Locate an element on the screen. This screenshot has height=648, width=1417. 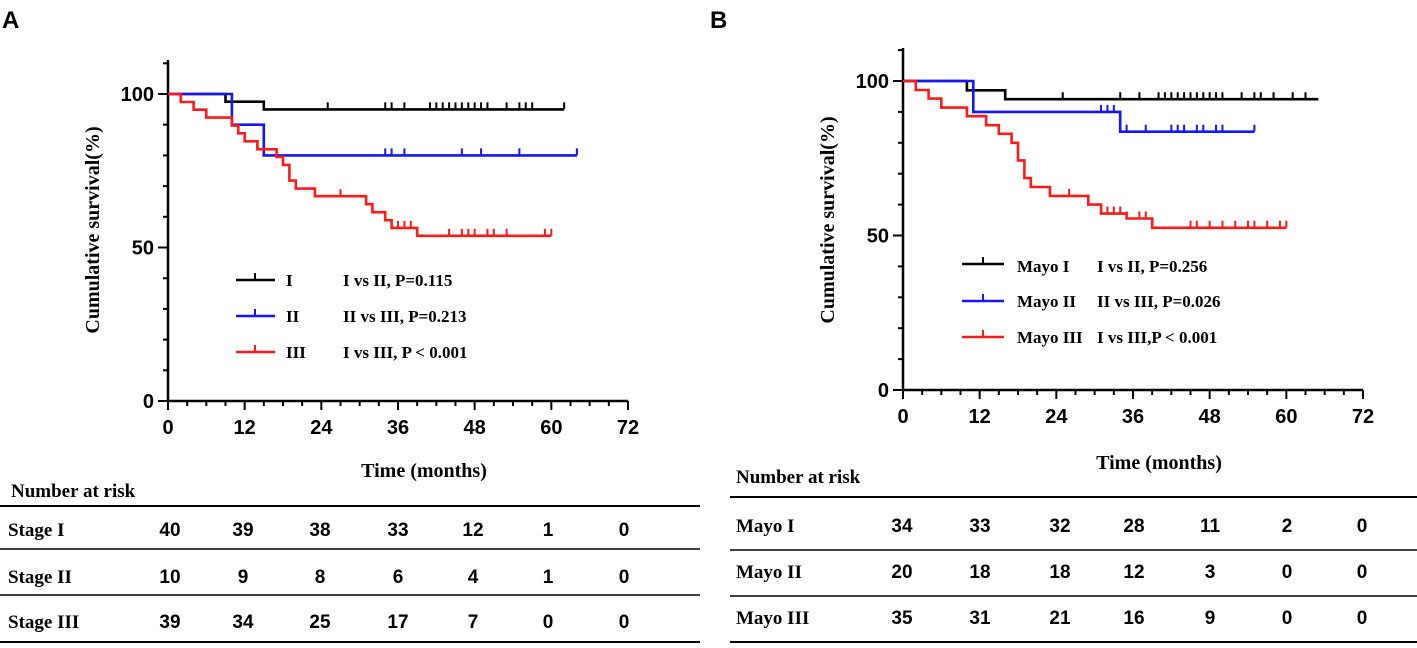
panel-a-y-axis-title: Cumulative survival(%) is located at coordinates (93, 229).